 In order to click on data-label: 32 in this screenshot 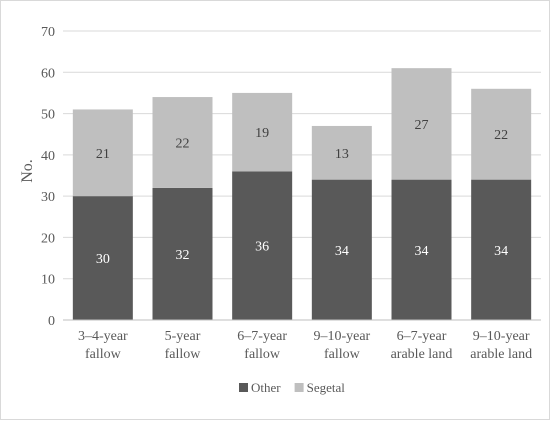, I will do `click(183, 255)`.